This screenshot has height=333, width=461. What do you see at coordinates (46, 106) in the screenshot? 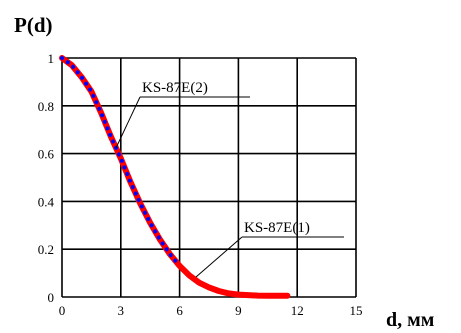
I see `y-tick-label: 0.8` at bounding box center [46, 106].